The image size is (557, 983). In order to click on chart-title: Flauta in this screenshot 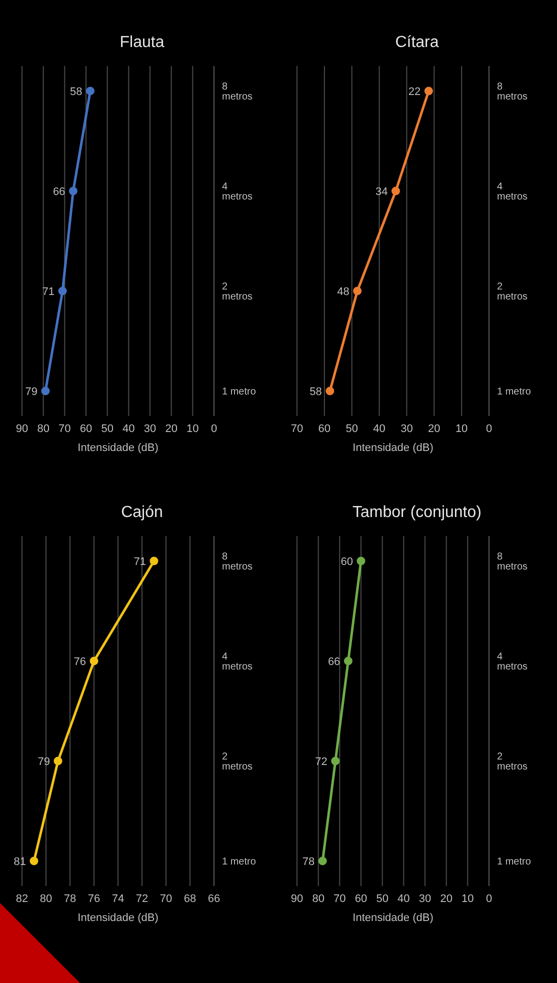, I will do `click(142, 43)`.